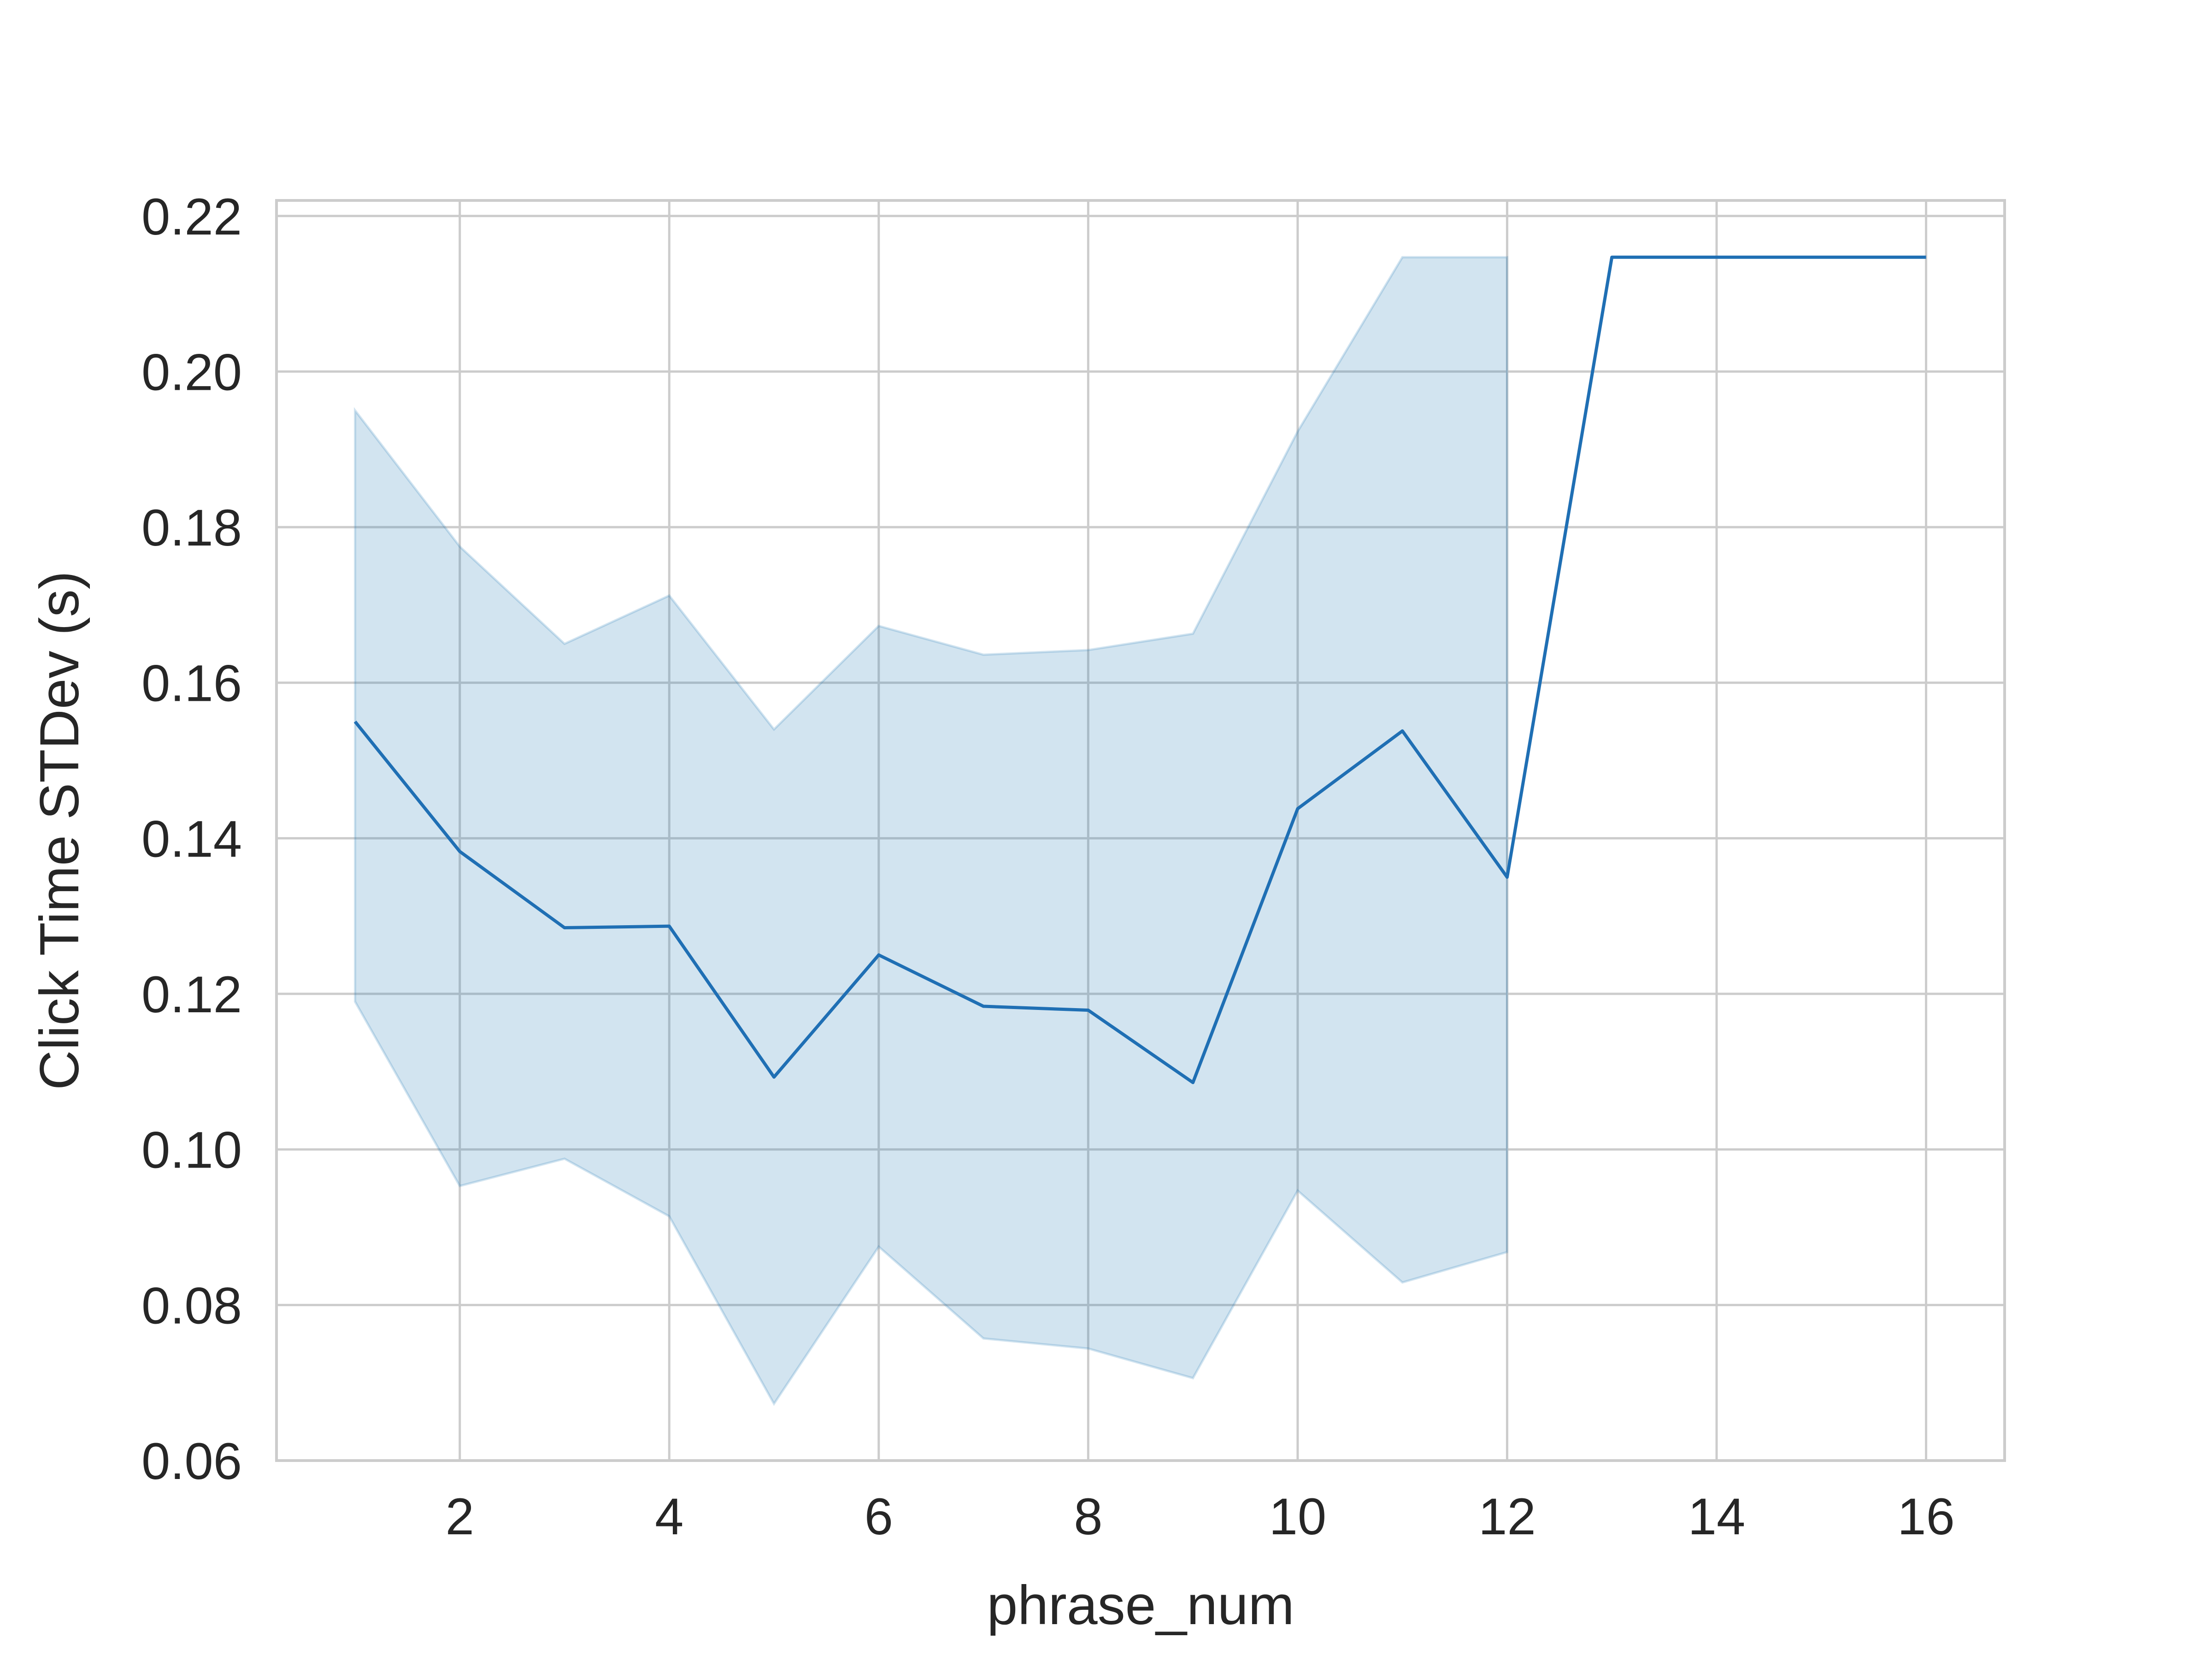 The image size is (2212, 1661). I want to click on y-tick-label: 0.08, so click(191, 1305).